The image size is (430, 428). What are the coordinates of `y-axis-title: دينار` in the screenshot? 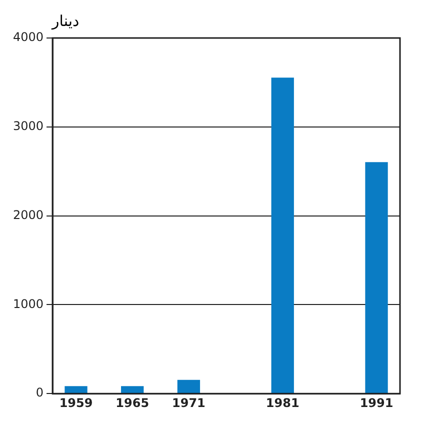 It's located at (66, 21).